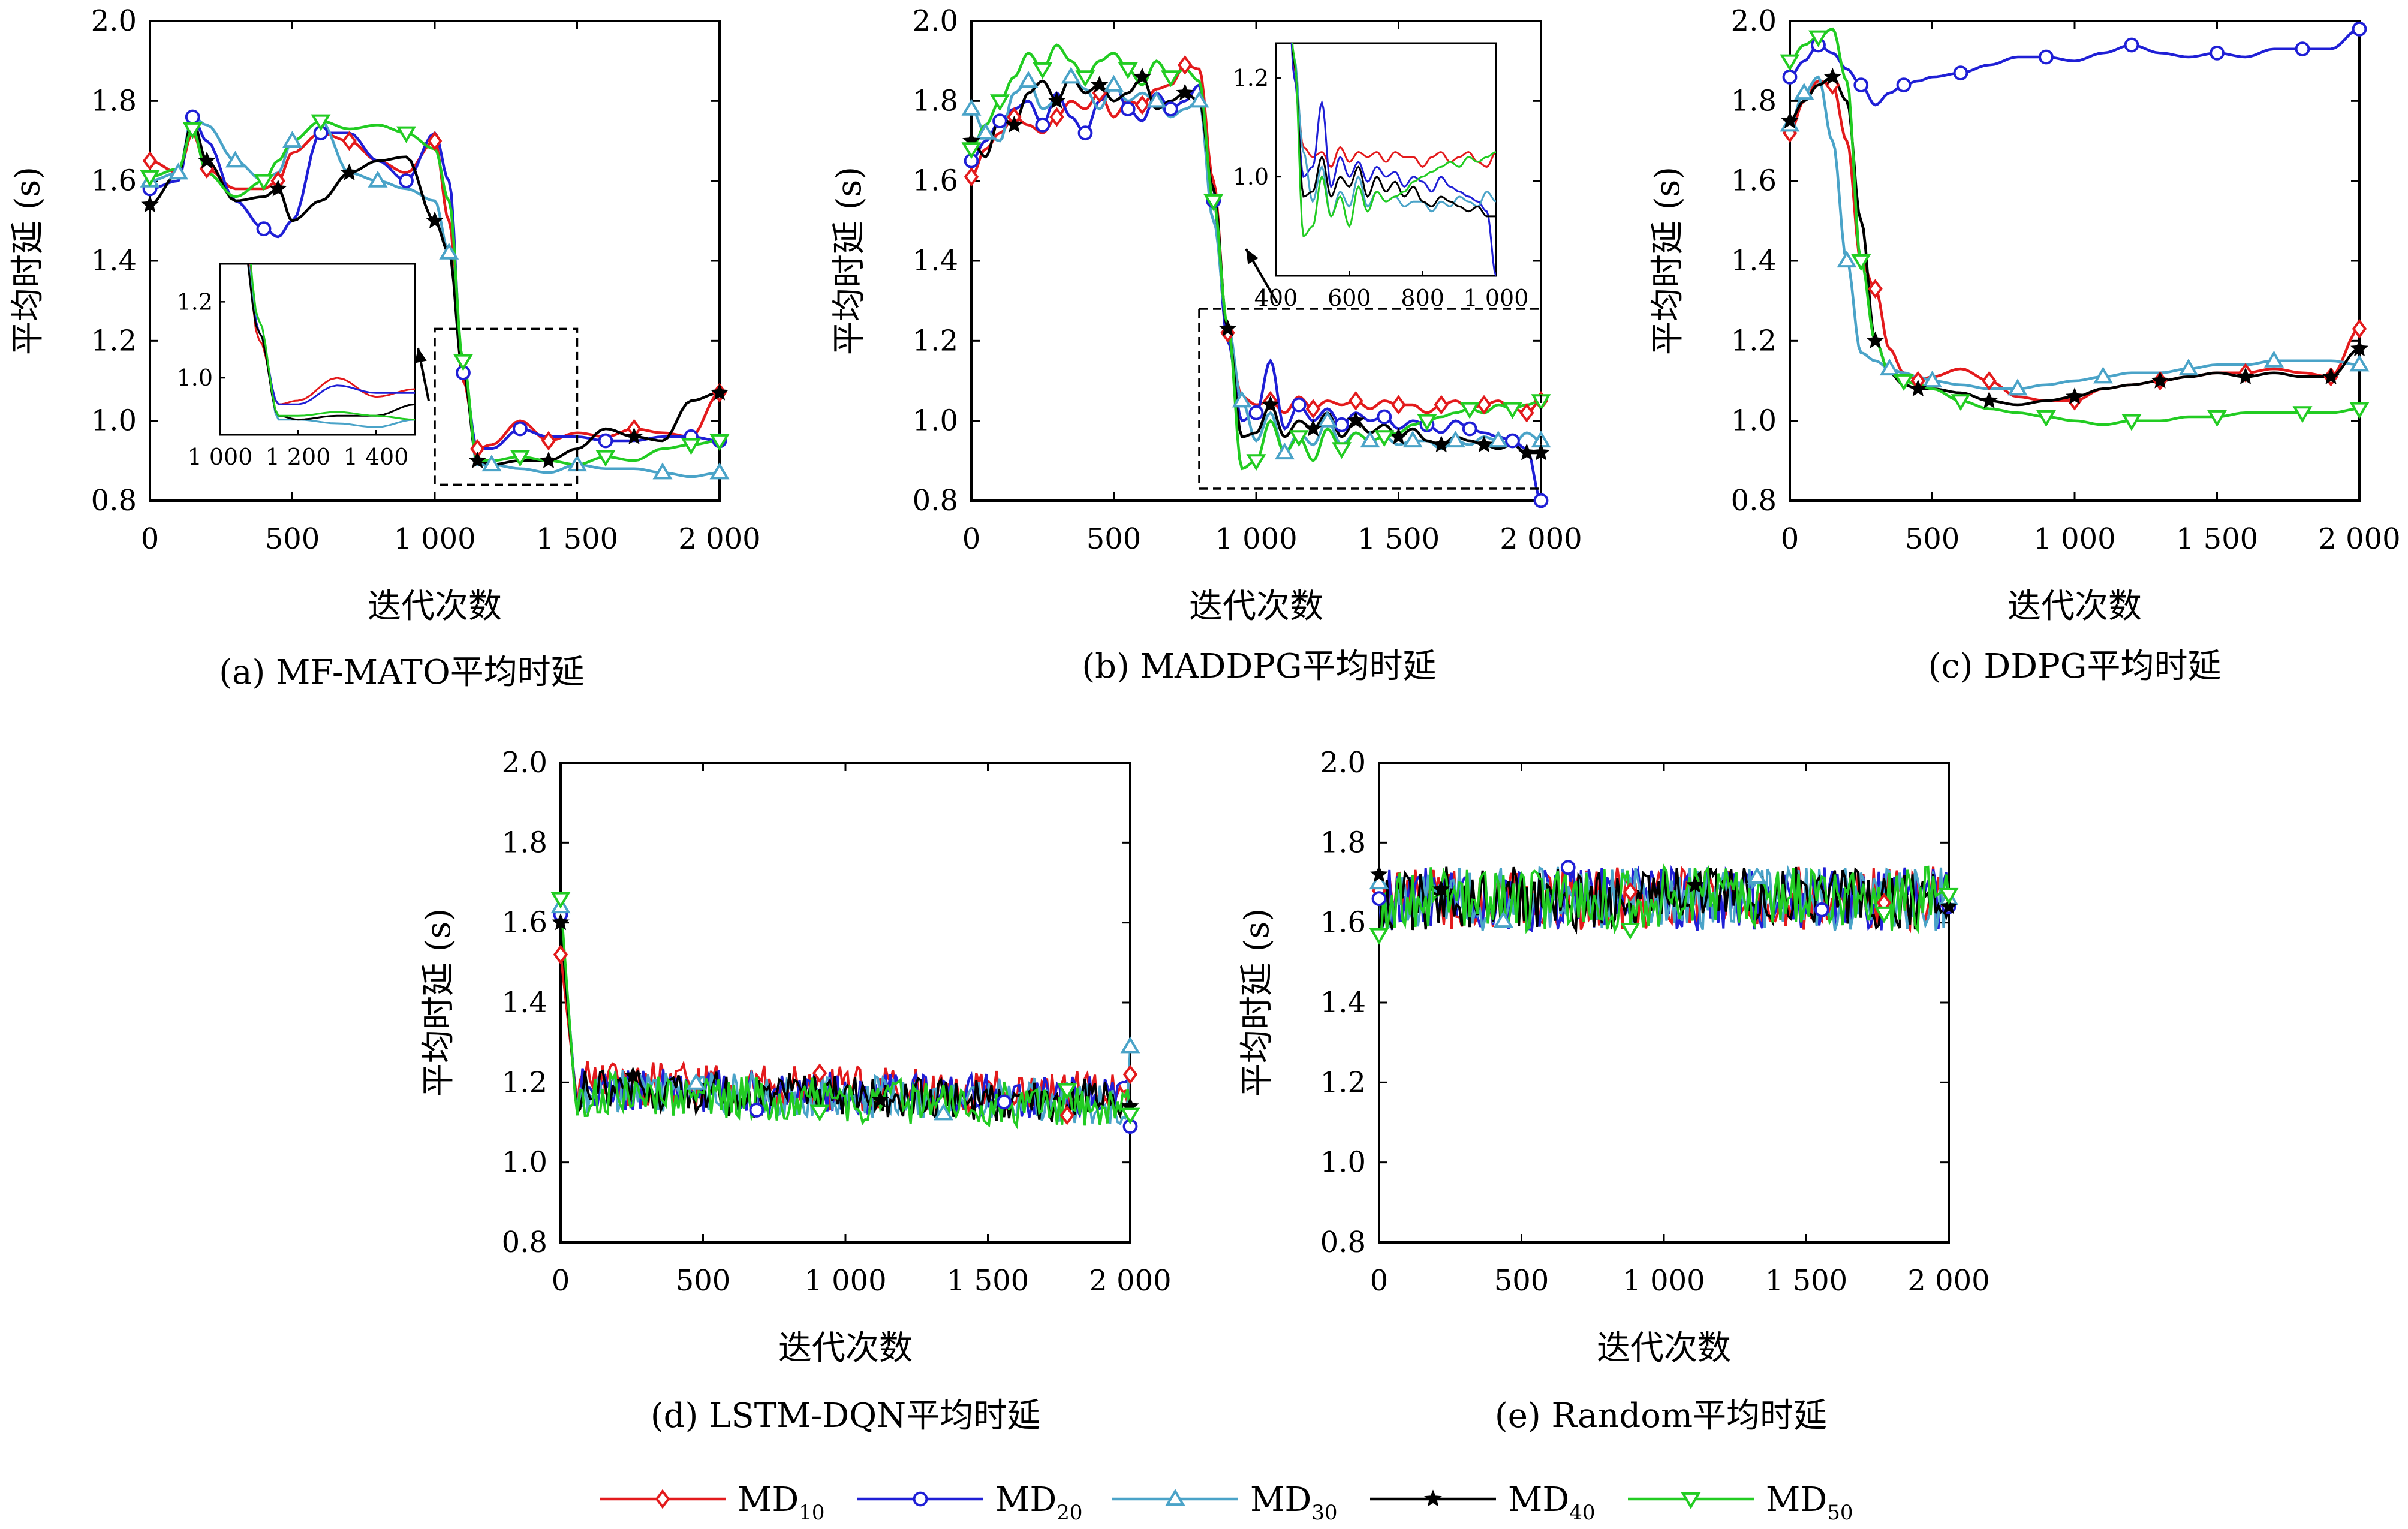  Describe the element at coordinates (114, 341) in the screenshot. I see `y-tick-label: 1.2` at that location.